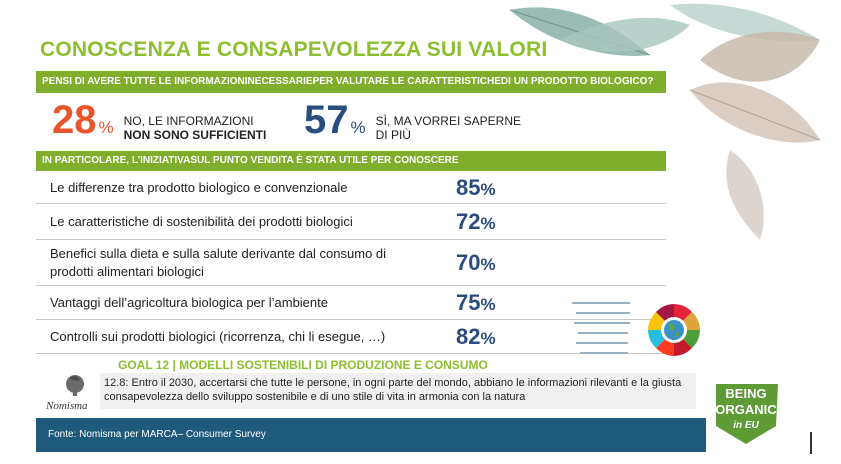 The image size is (841, 464). I want to click on divider, so click(811, 443).